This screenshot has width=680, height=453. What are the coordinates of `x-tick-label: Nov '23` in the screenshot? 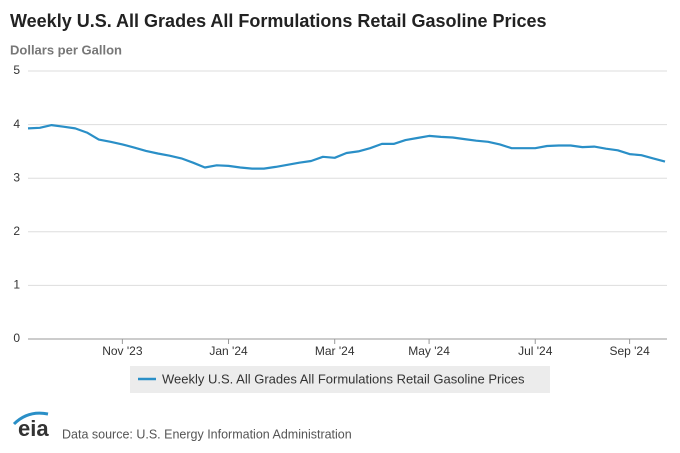 It's located at (122, 351).